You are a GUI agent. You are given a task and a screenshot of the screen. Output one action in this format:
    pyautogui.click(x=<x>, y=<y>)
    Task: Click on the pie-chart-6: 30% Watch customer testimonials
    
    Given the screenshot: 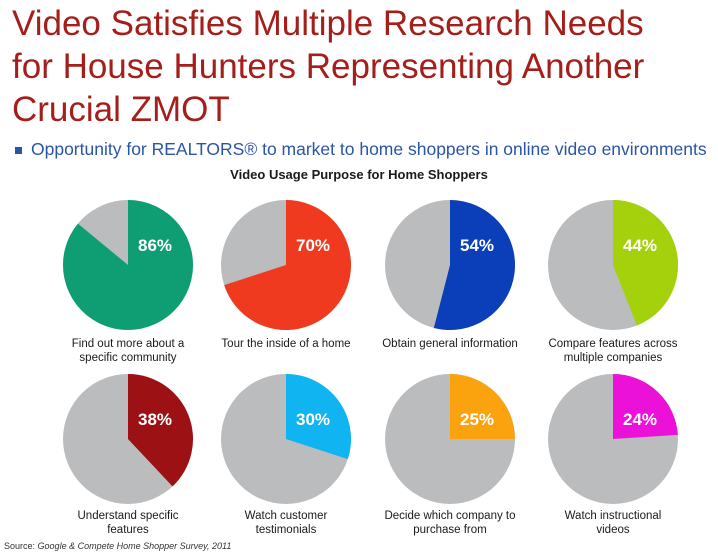 What is the action you would take?
    pyautogui.click(x=286, y=455)
    